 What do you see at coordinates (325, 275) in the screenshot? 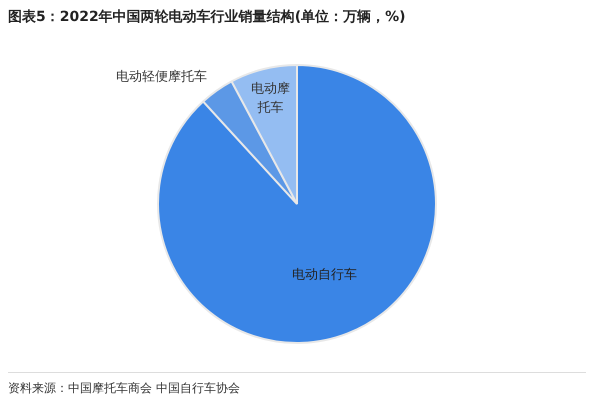
I see `slice-label: 电动自行车` at bounding box center [325, 275].